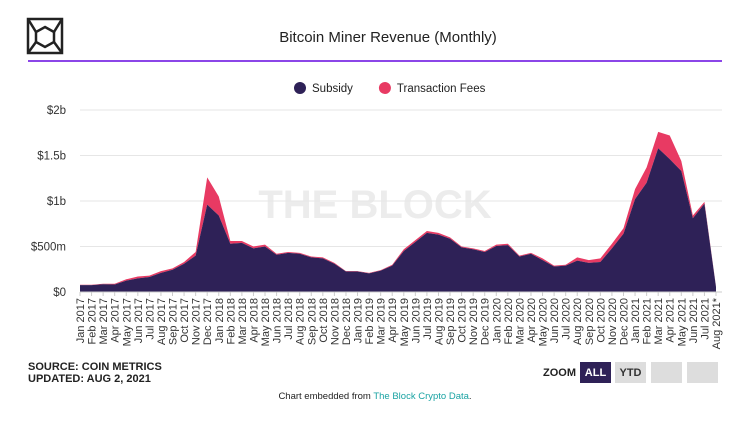 The height and width of the screenshot is (431, 740). What do you see at coordinates (624, 321) in the screenshot?
I see `x-tick-label: Dec 2020` at bounding box center [624, 321].